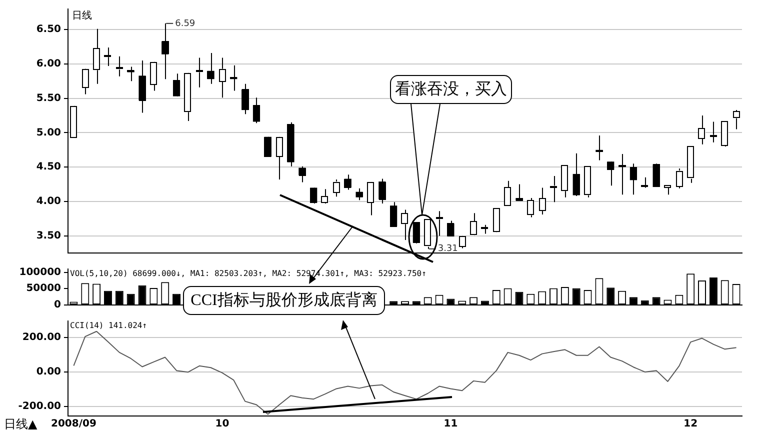  What do you see at coordinates (82, 16) in the screenshot?
I see `chart-title: 日线` at bounding box center [82, 16].